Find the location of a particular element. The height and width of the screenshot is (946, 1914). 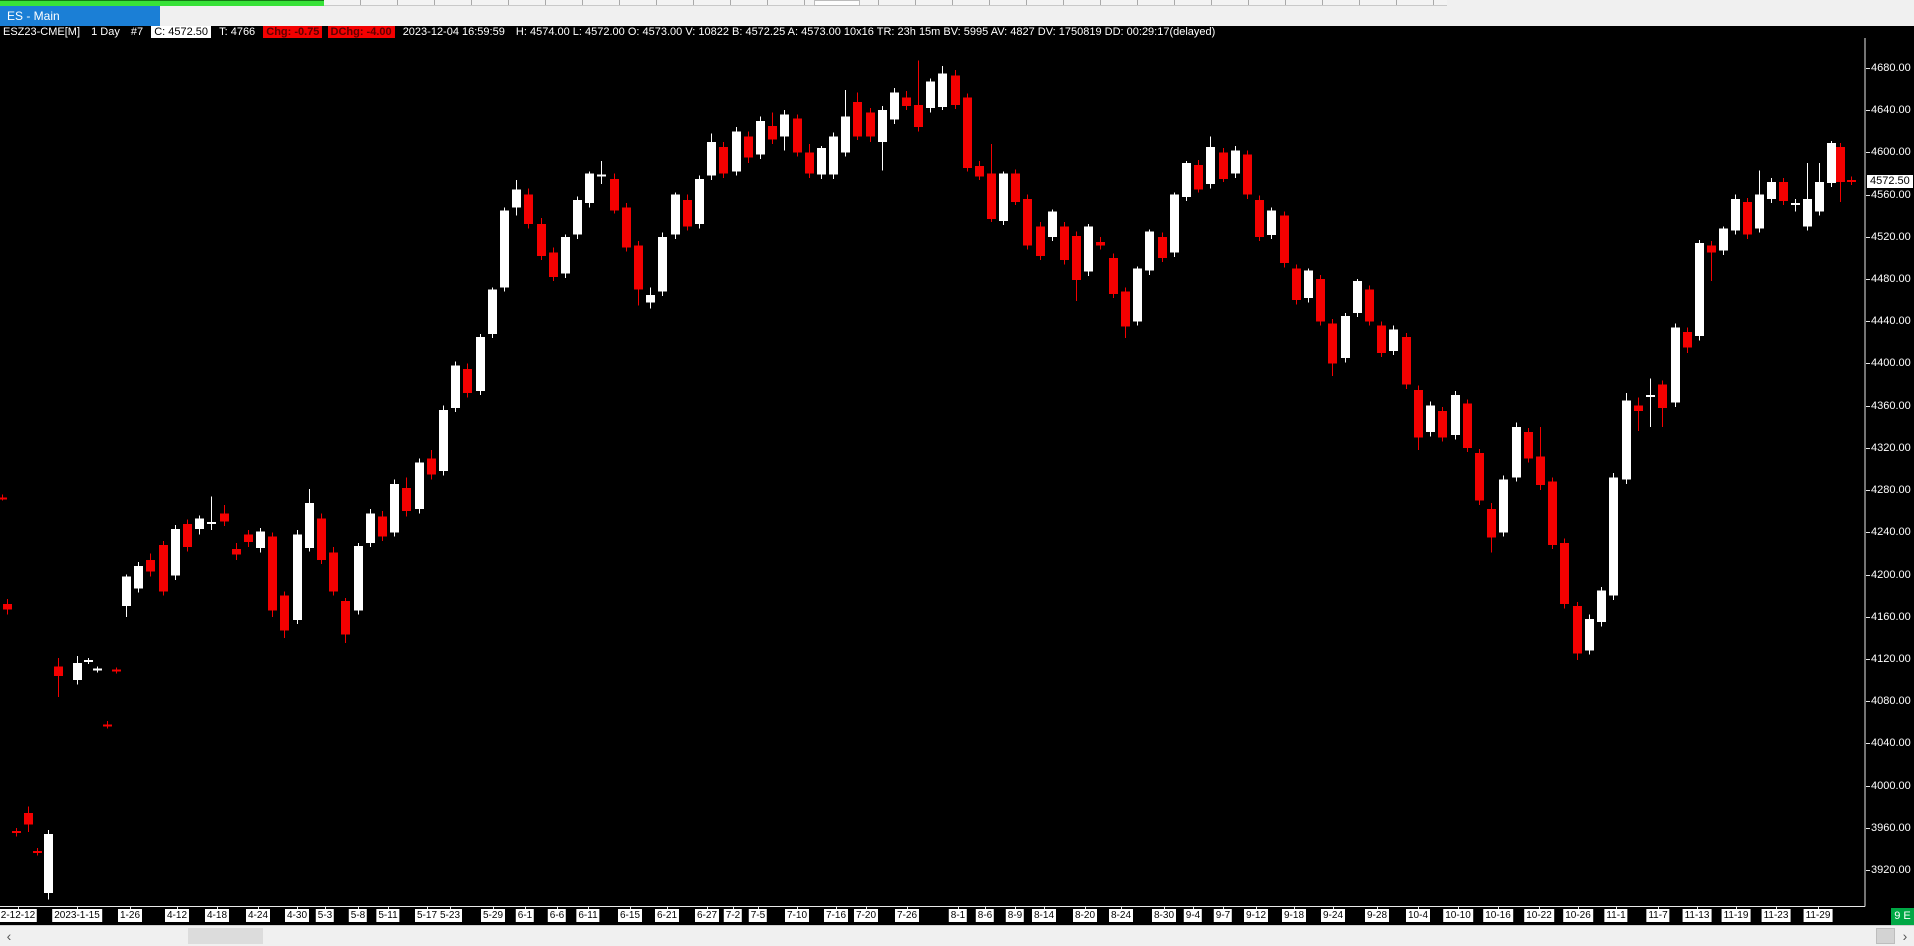

chartbook-tab-es-main: ES - Main is located at coordinates (80, 16).